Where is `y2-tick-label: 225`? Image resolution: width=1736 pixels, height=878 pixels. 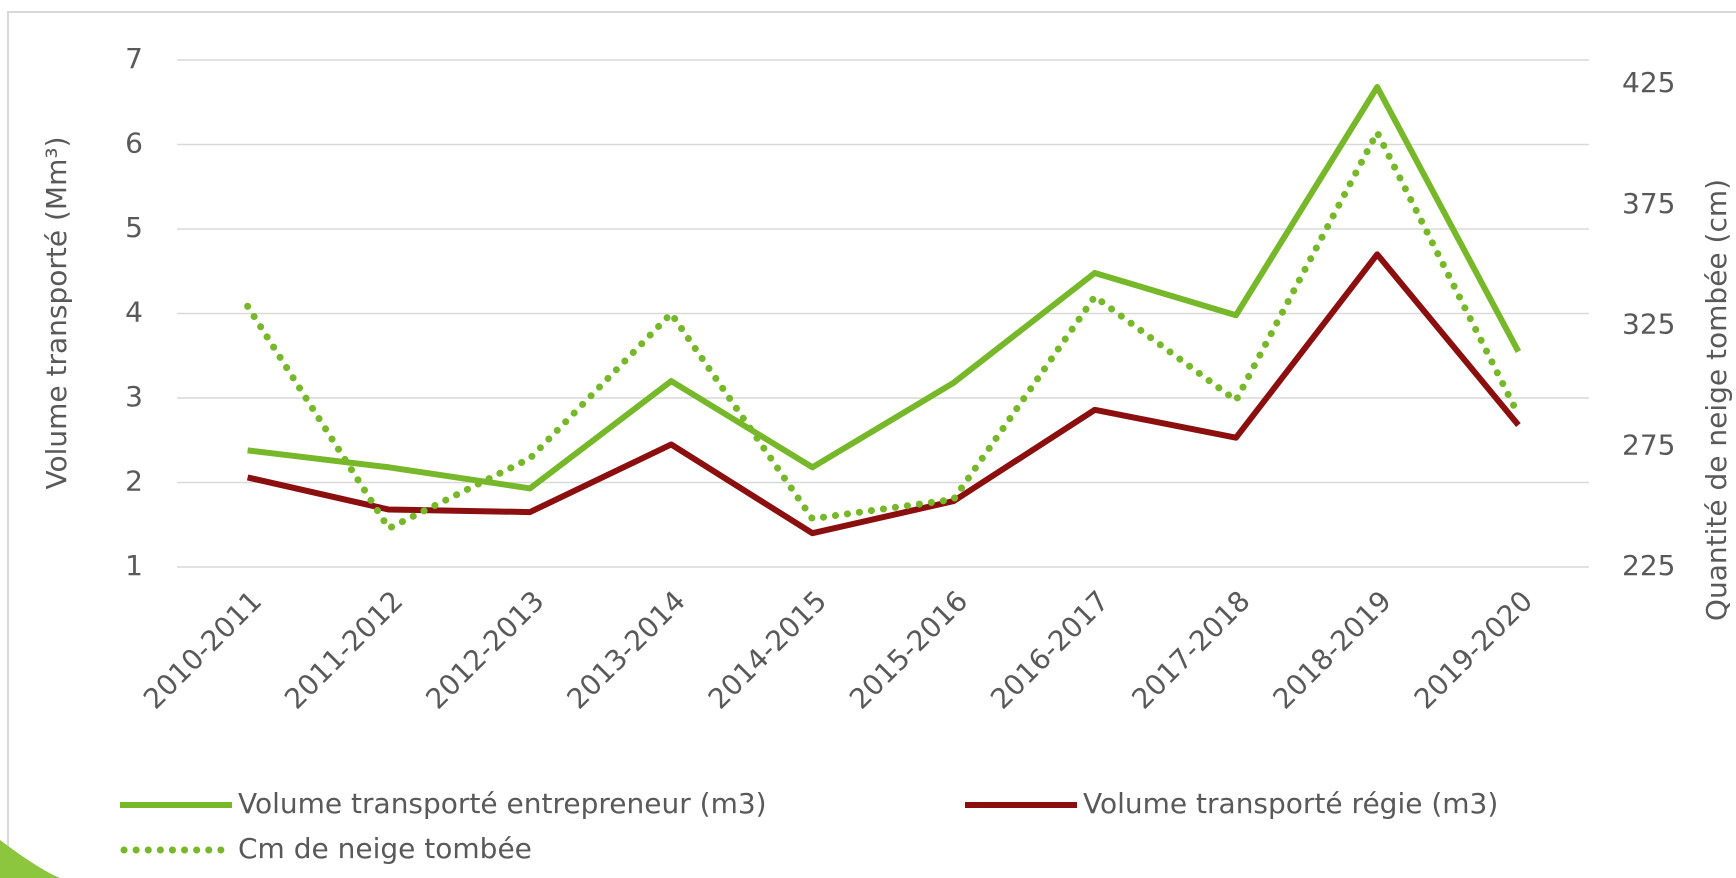 y2-tick-label: 225 is located at coordinates (1648, 565).